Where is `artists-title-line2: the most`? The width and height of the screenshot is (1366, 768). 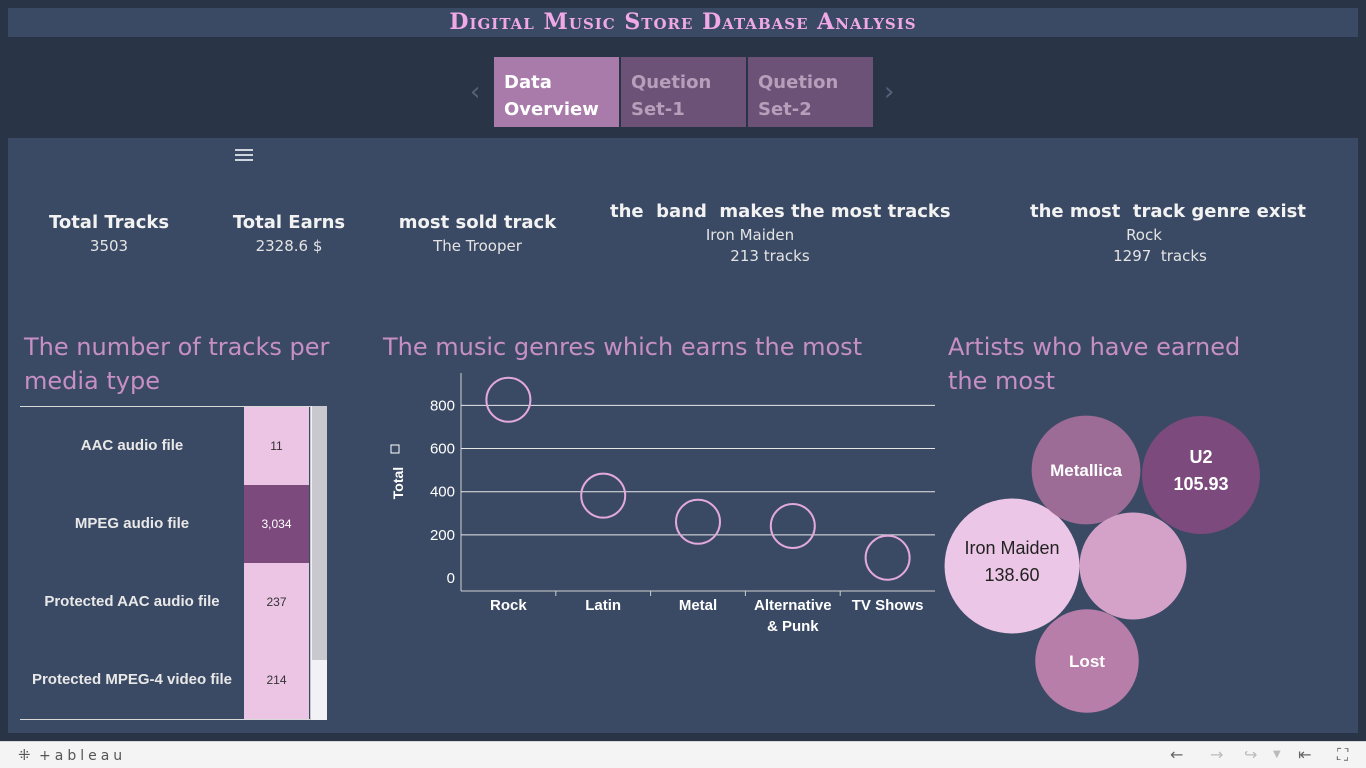
artists-title-line2: the most is located at coordinates (1001, 381).